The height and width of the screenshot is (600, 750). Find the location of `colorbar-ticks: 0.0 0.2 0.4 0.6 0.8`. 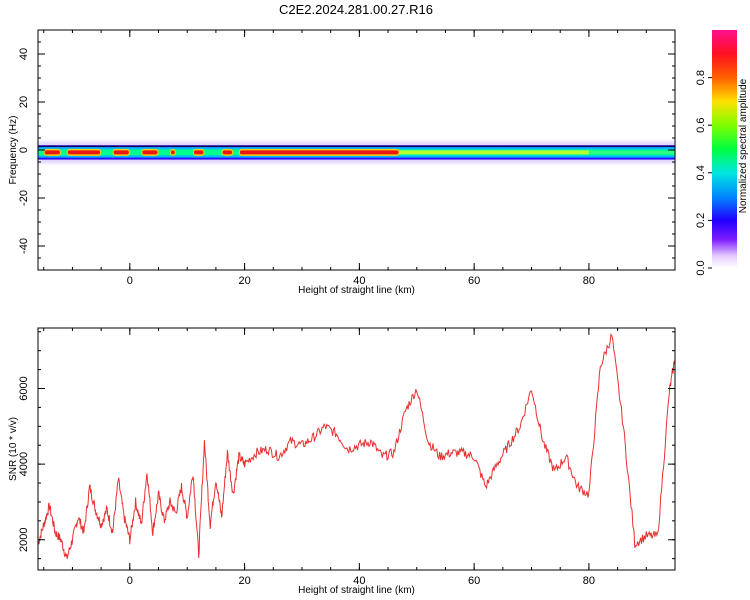

colorbar-ticks: 0.0 0.2 0.4 0.6 0.8 is located at coordinates (703, 173).